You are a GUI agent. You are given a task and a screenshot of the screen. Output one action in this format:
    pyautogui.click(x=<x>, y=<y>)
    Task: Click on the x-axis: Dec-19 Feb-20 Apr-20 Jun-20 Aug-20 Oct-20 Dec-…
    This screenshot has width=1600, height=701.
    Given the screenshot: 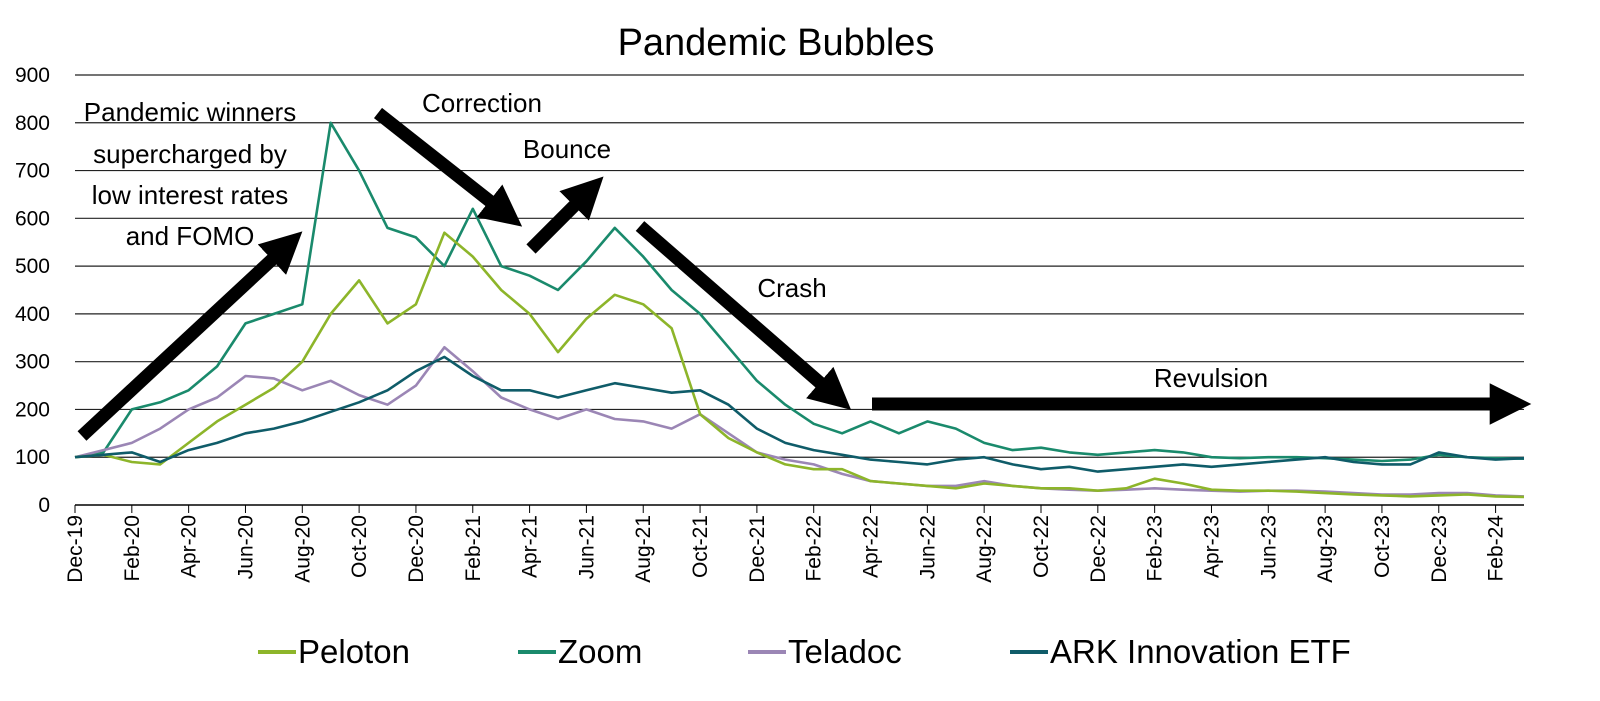 What is the action you would take?
    pyautogui.click(x=786, y=544)
    